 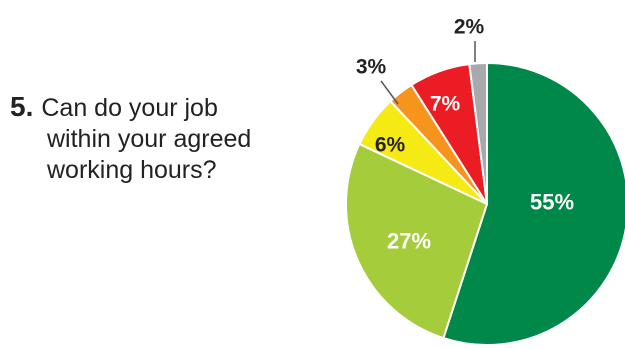 What do you see at coordinates (409, 241) in the screenshot?
I see `slice-label-27: 27%` at bounding box center [409, 241].